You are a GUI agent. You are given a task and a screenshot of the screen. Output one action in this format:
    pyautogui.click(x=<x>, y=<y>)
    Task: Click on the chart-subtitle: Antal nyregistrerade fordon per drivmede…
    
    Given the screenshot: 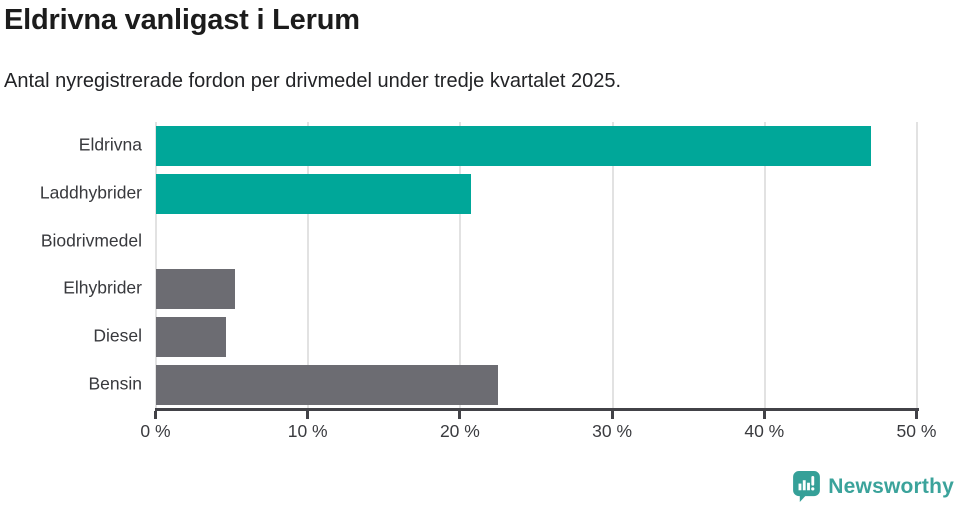 What is the action you would take?
    pyautogui.click(x=313, y=81)
    